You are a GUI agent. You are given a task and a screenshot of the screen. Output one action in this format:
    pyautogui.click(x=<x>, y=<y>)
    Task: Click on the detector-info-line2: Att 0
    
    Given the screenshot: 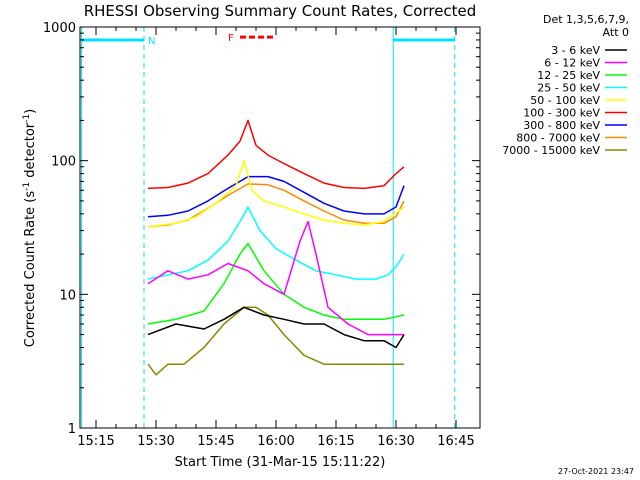 What is the action you would take?
    pyautogui.click(x=616, y=32)
    